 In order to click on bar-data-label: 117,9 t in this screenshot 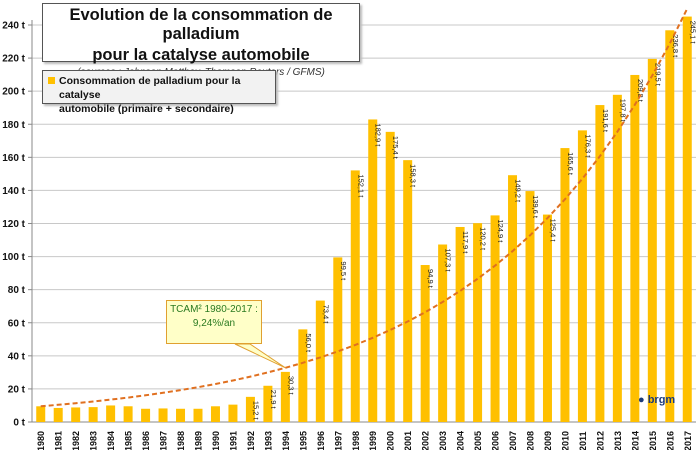, I will do `click(465, 242)`.